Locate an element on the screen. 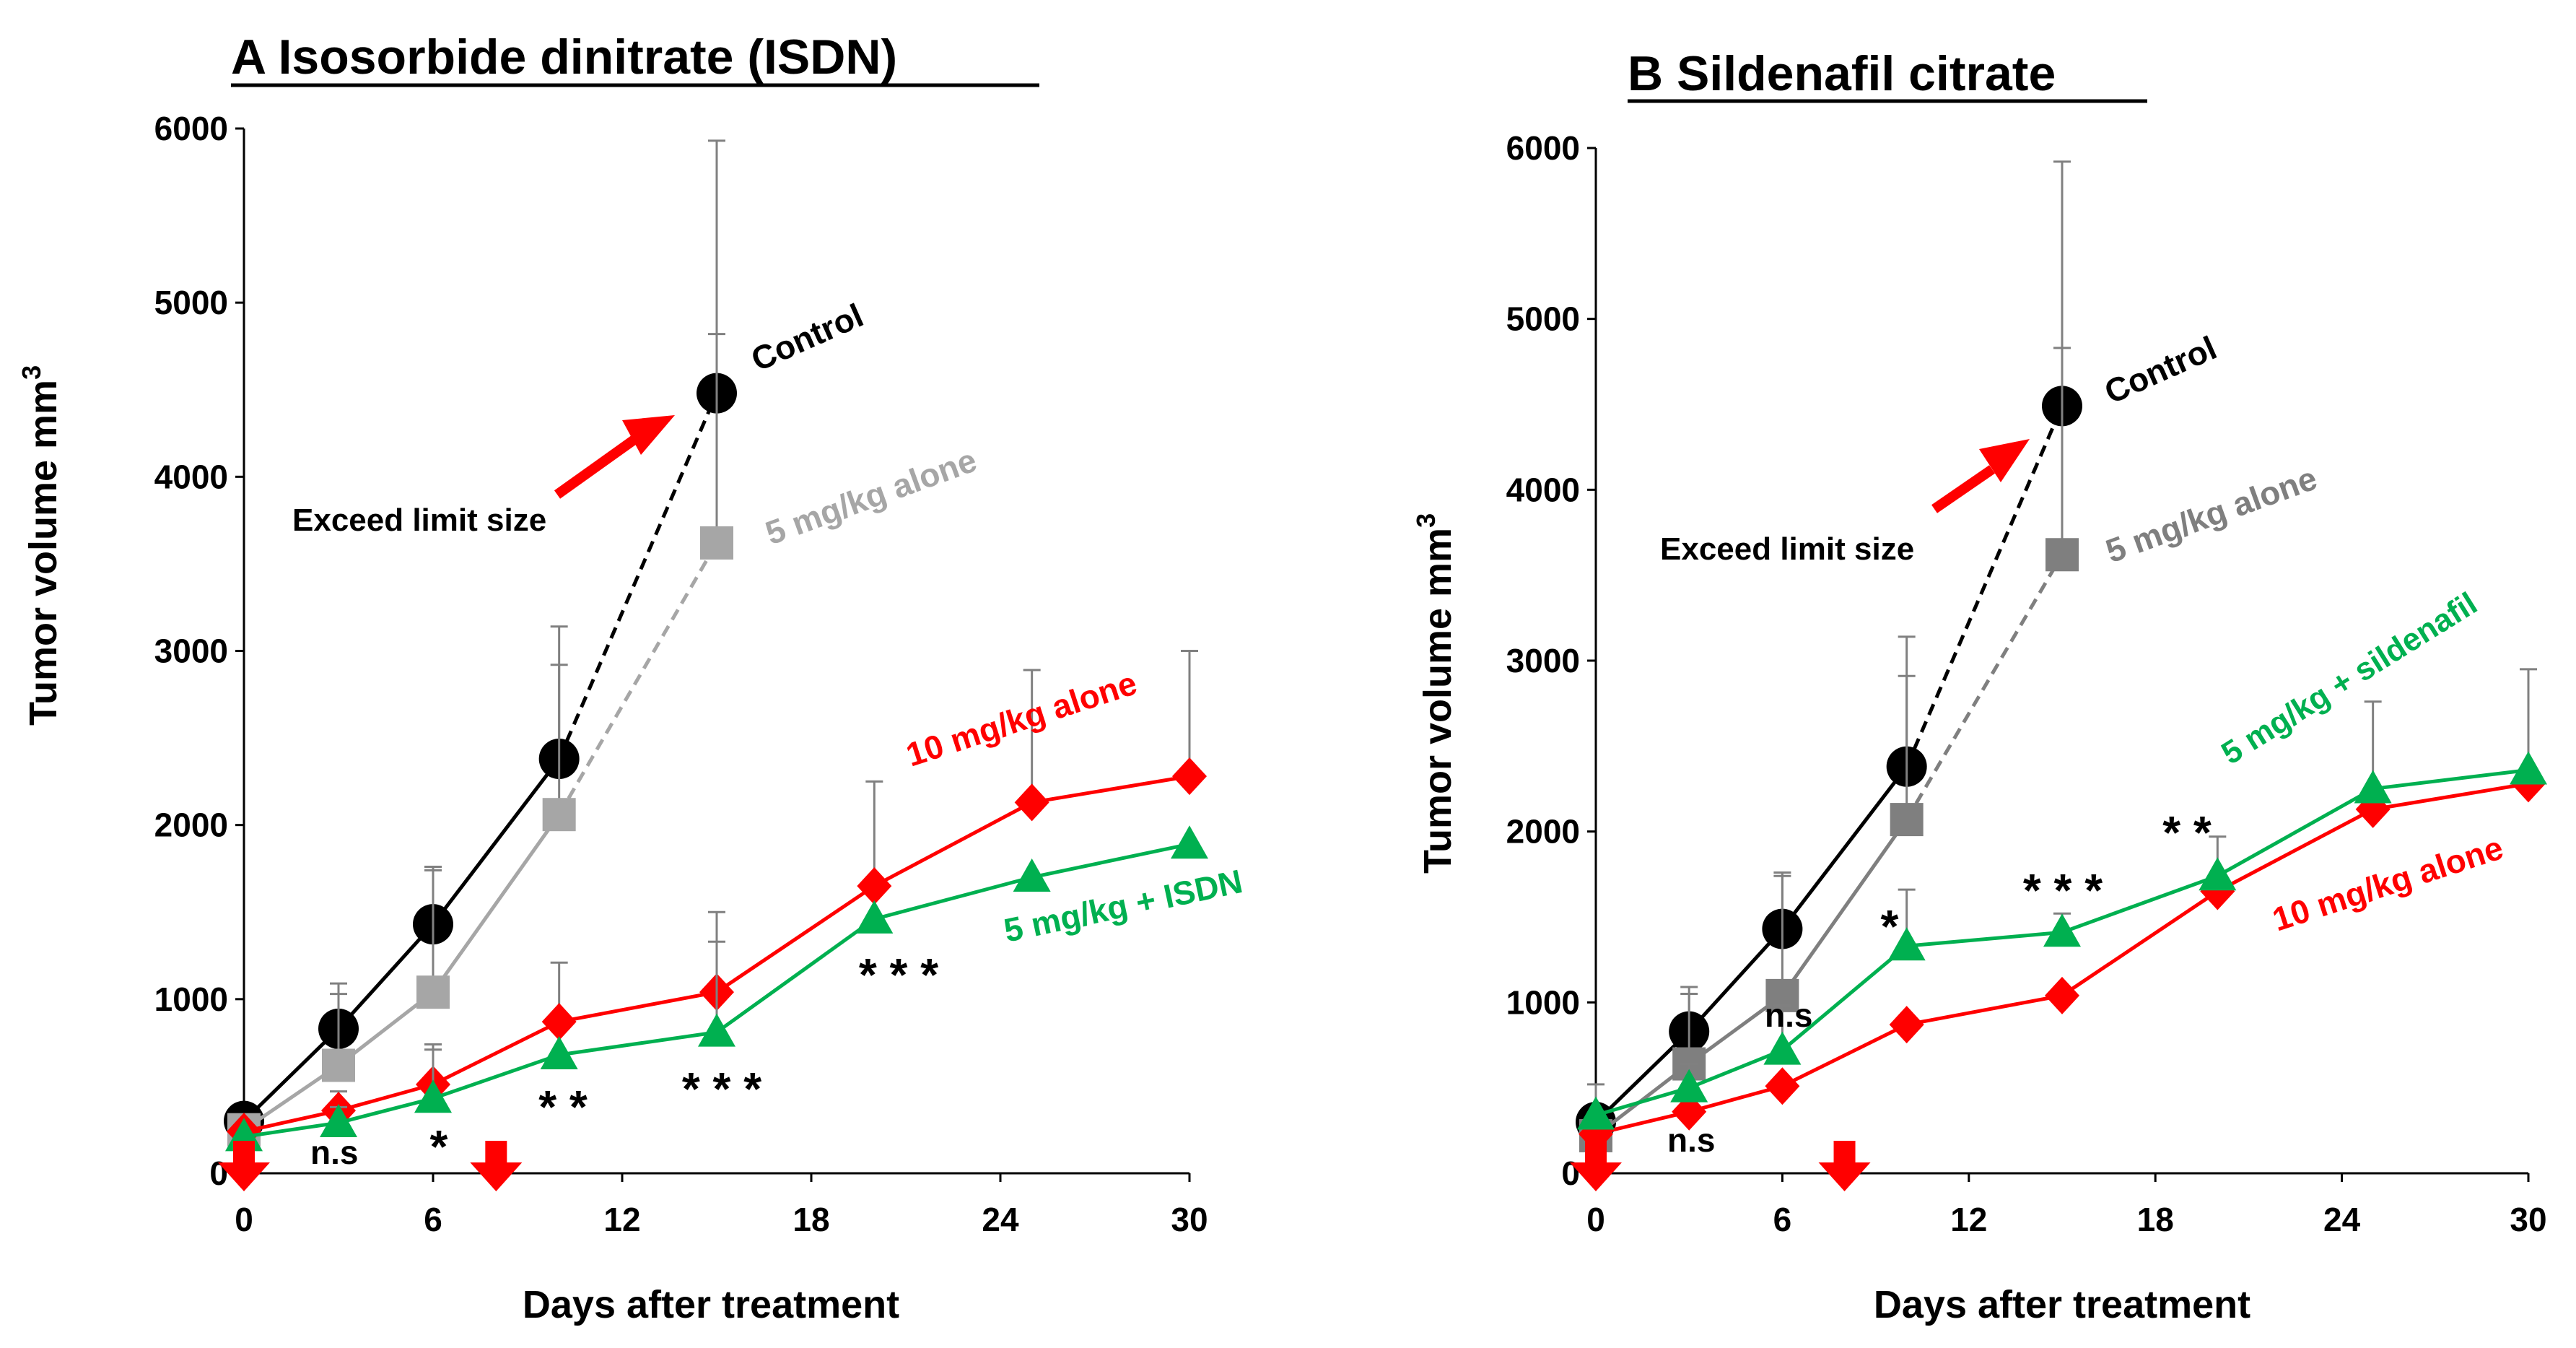 Image resolution: width=2576 pixels, height=1348 pixels. panel-b-exceed-arrow is located at coordinates (1980, 476).